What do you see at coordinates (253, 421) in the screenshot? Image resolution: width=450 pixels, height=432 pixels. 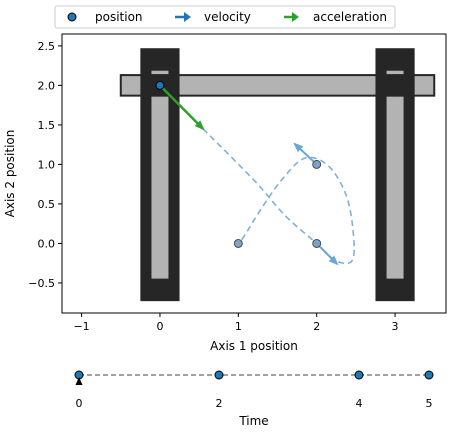 I see `time-axis-title: Time` at bounding box center [253, 421].